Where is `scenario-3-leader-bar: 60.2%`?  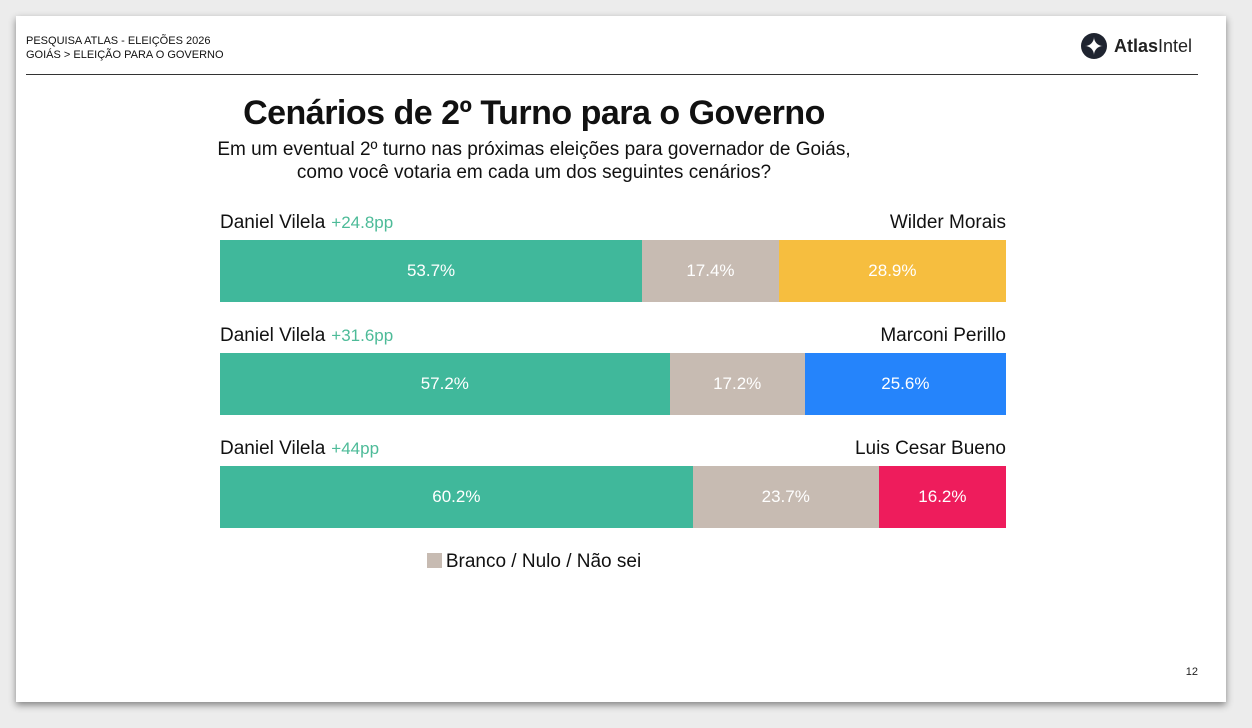
scenario-3-leader-bar: 60.2% is located at coordinates (456, 497).